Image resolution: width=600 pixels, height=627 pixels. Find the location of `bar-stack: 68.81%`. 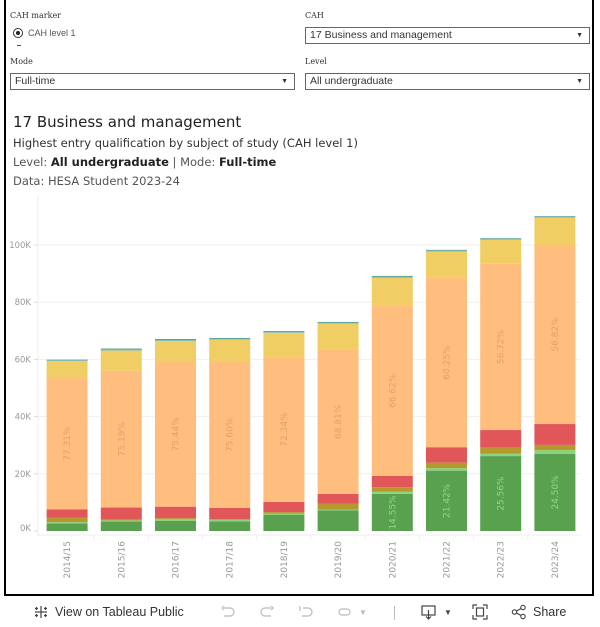

bar-stack: 68.81% is located at coordinates (338, 426).